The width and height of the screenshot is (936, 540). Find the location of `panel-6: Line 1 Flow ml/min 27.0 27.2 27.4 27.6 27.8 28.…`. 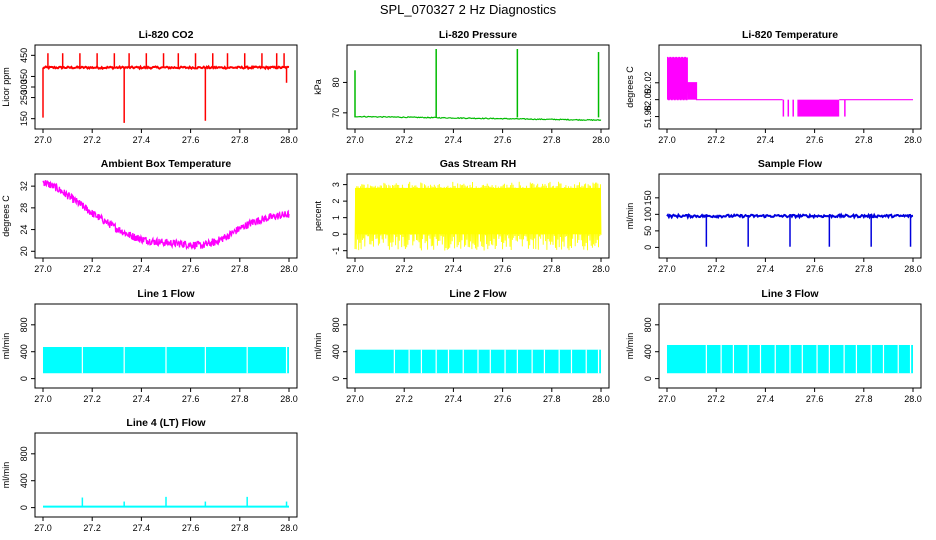

panel-6: Line 1 Flow ml/min 27.0 27.2 27.4 27.6 27.8 28.… is located at coordinates (149, 346).